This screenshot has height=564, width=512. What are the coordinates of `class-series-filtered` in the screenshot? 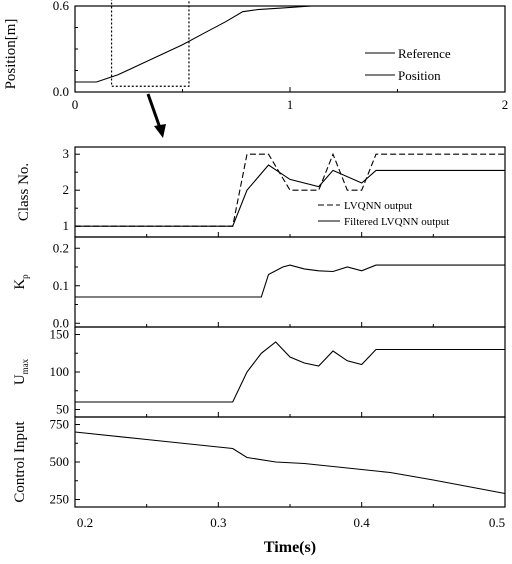 It's located at (290, 195).